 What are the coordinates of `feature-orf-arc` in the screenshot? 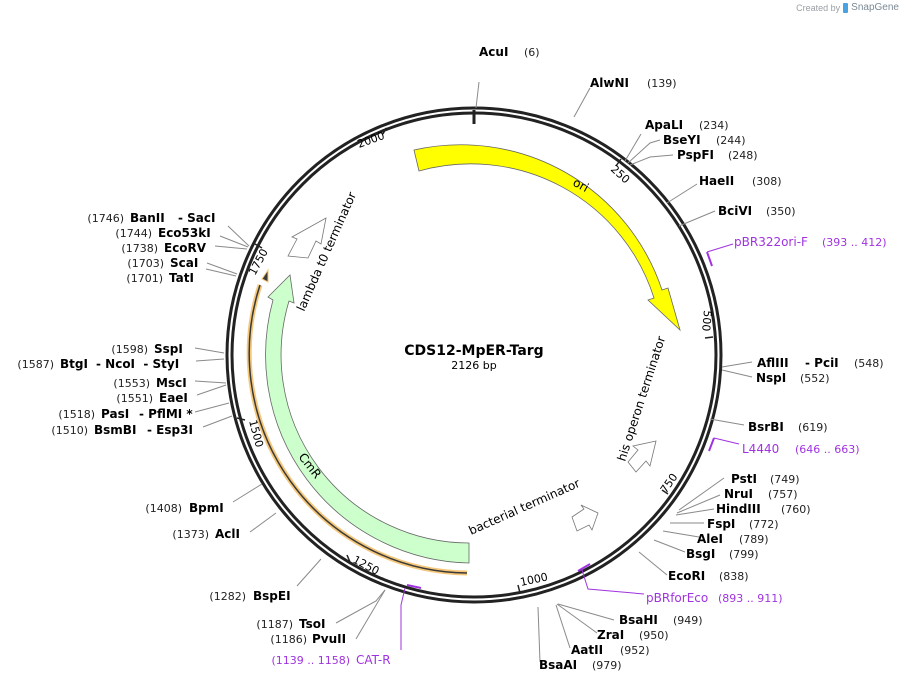 It's located at (357, 422).